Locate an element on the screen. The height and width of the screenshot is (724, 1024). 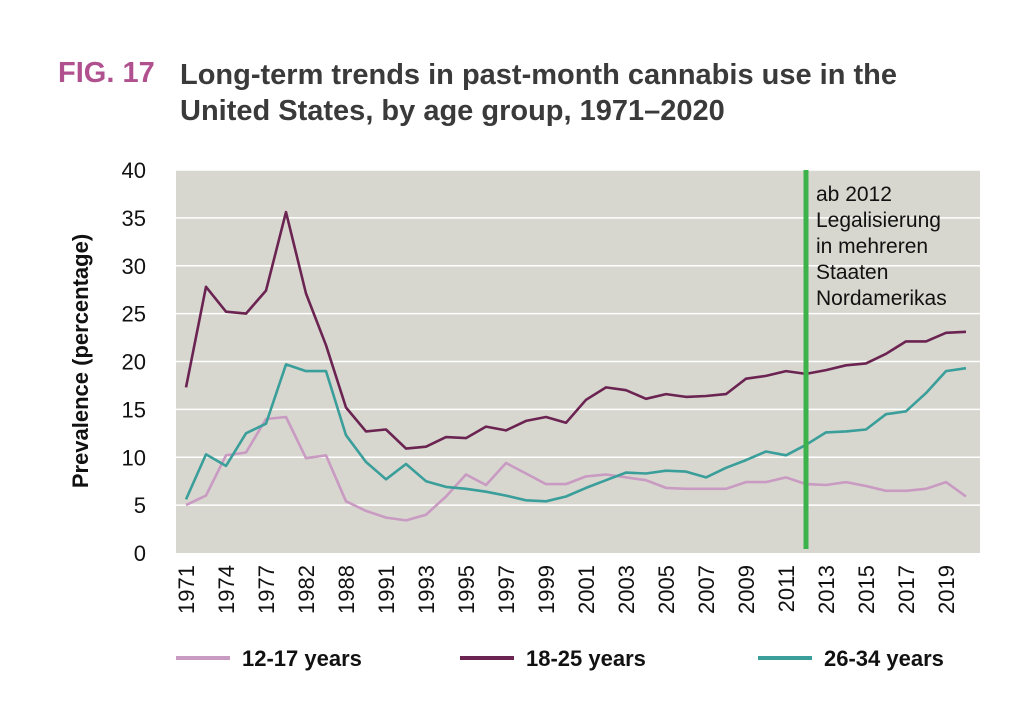
y-tick-label: 0 is located at coordinates (140, 553).